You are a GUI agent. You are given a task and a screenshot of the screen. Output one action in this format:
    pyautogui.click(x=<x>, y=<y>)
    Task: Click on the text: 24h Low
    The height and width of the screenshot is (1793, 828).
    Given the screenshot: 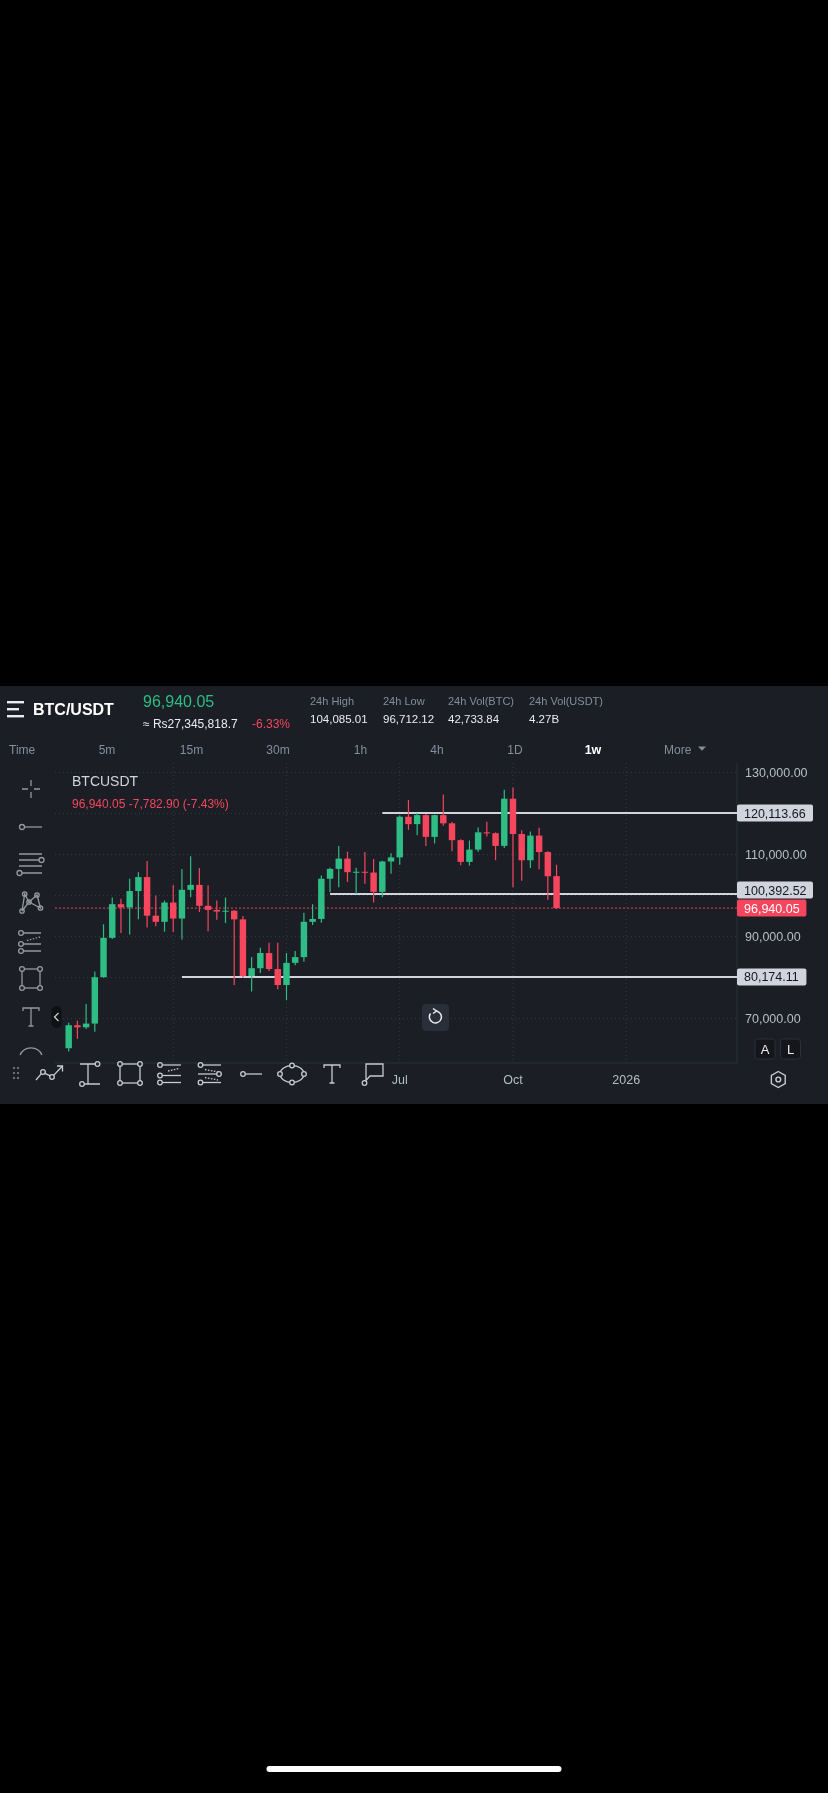 What is the action you would take?
    pyautogui.click(x=404, y=700)
    